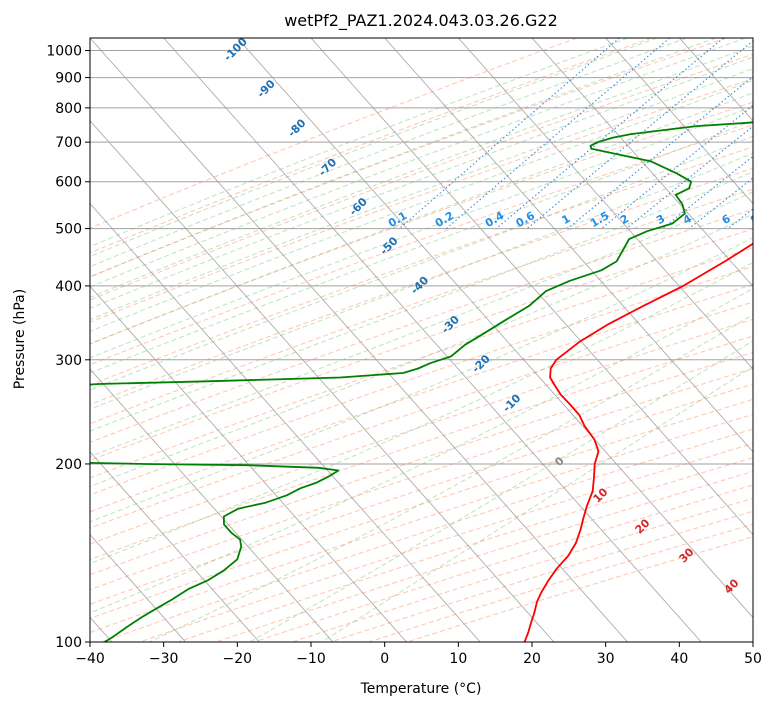 The image size is (775, 708). What do you see at coordinates (68, 361) in the screenshot?
I see `y-tick-label: 300` at bounding box center [68, 361].